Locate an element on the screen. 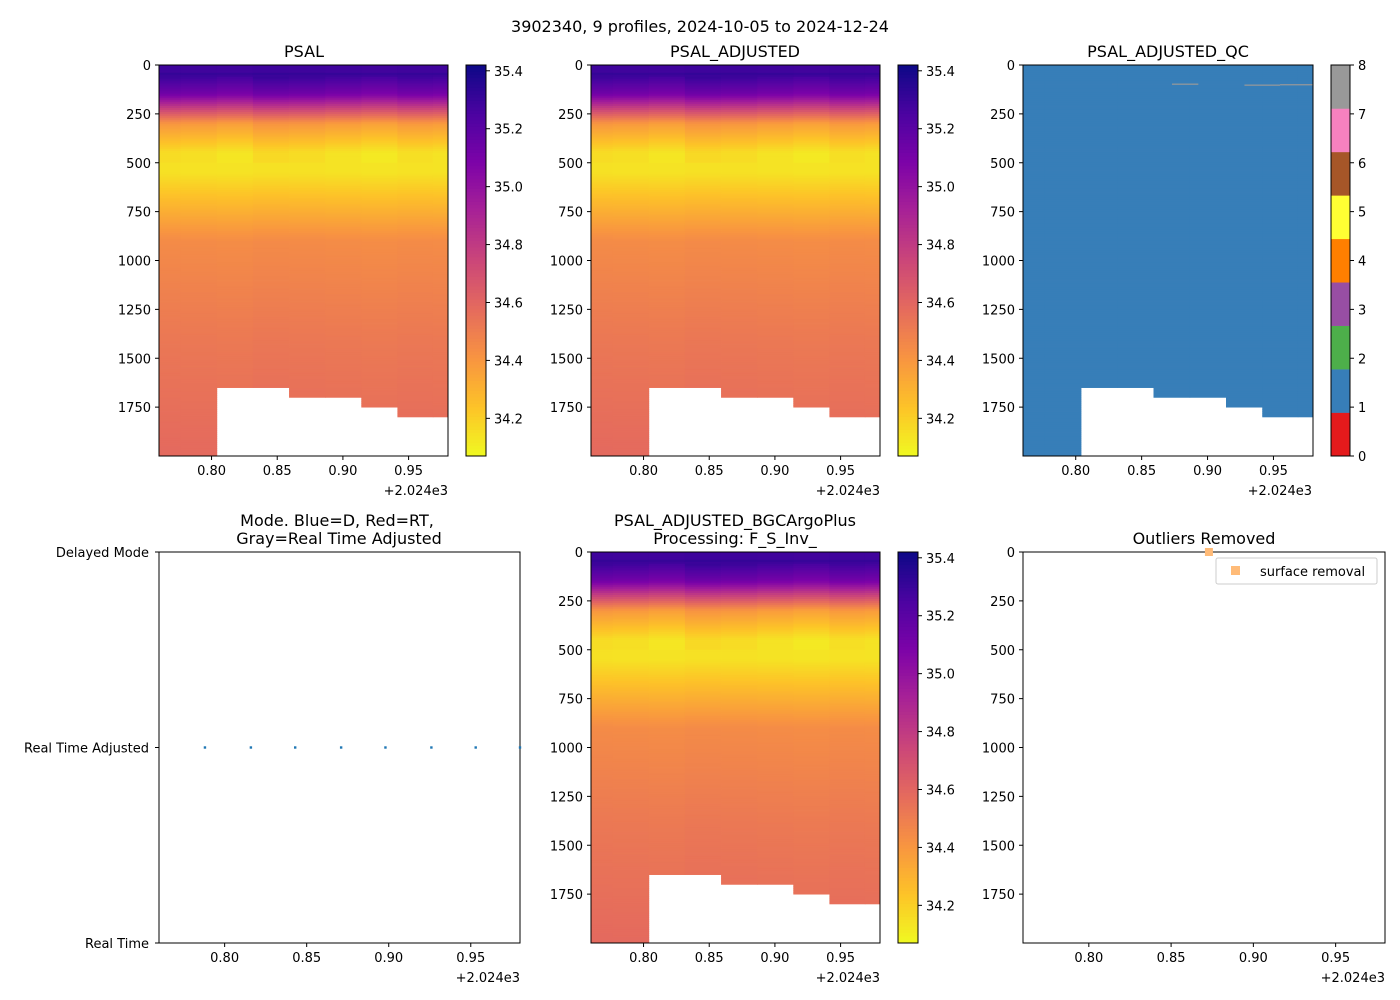  psal-adjusted-colorbar: 34.234.434.634.835.035.235.4 is located at coordinates (926, 260).